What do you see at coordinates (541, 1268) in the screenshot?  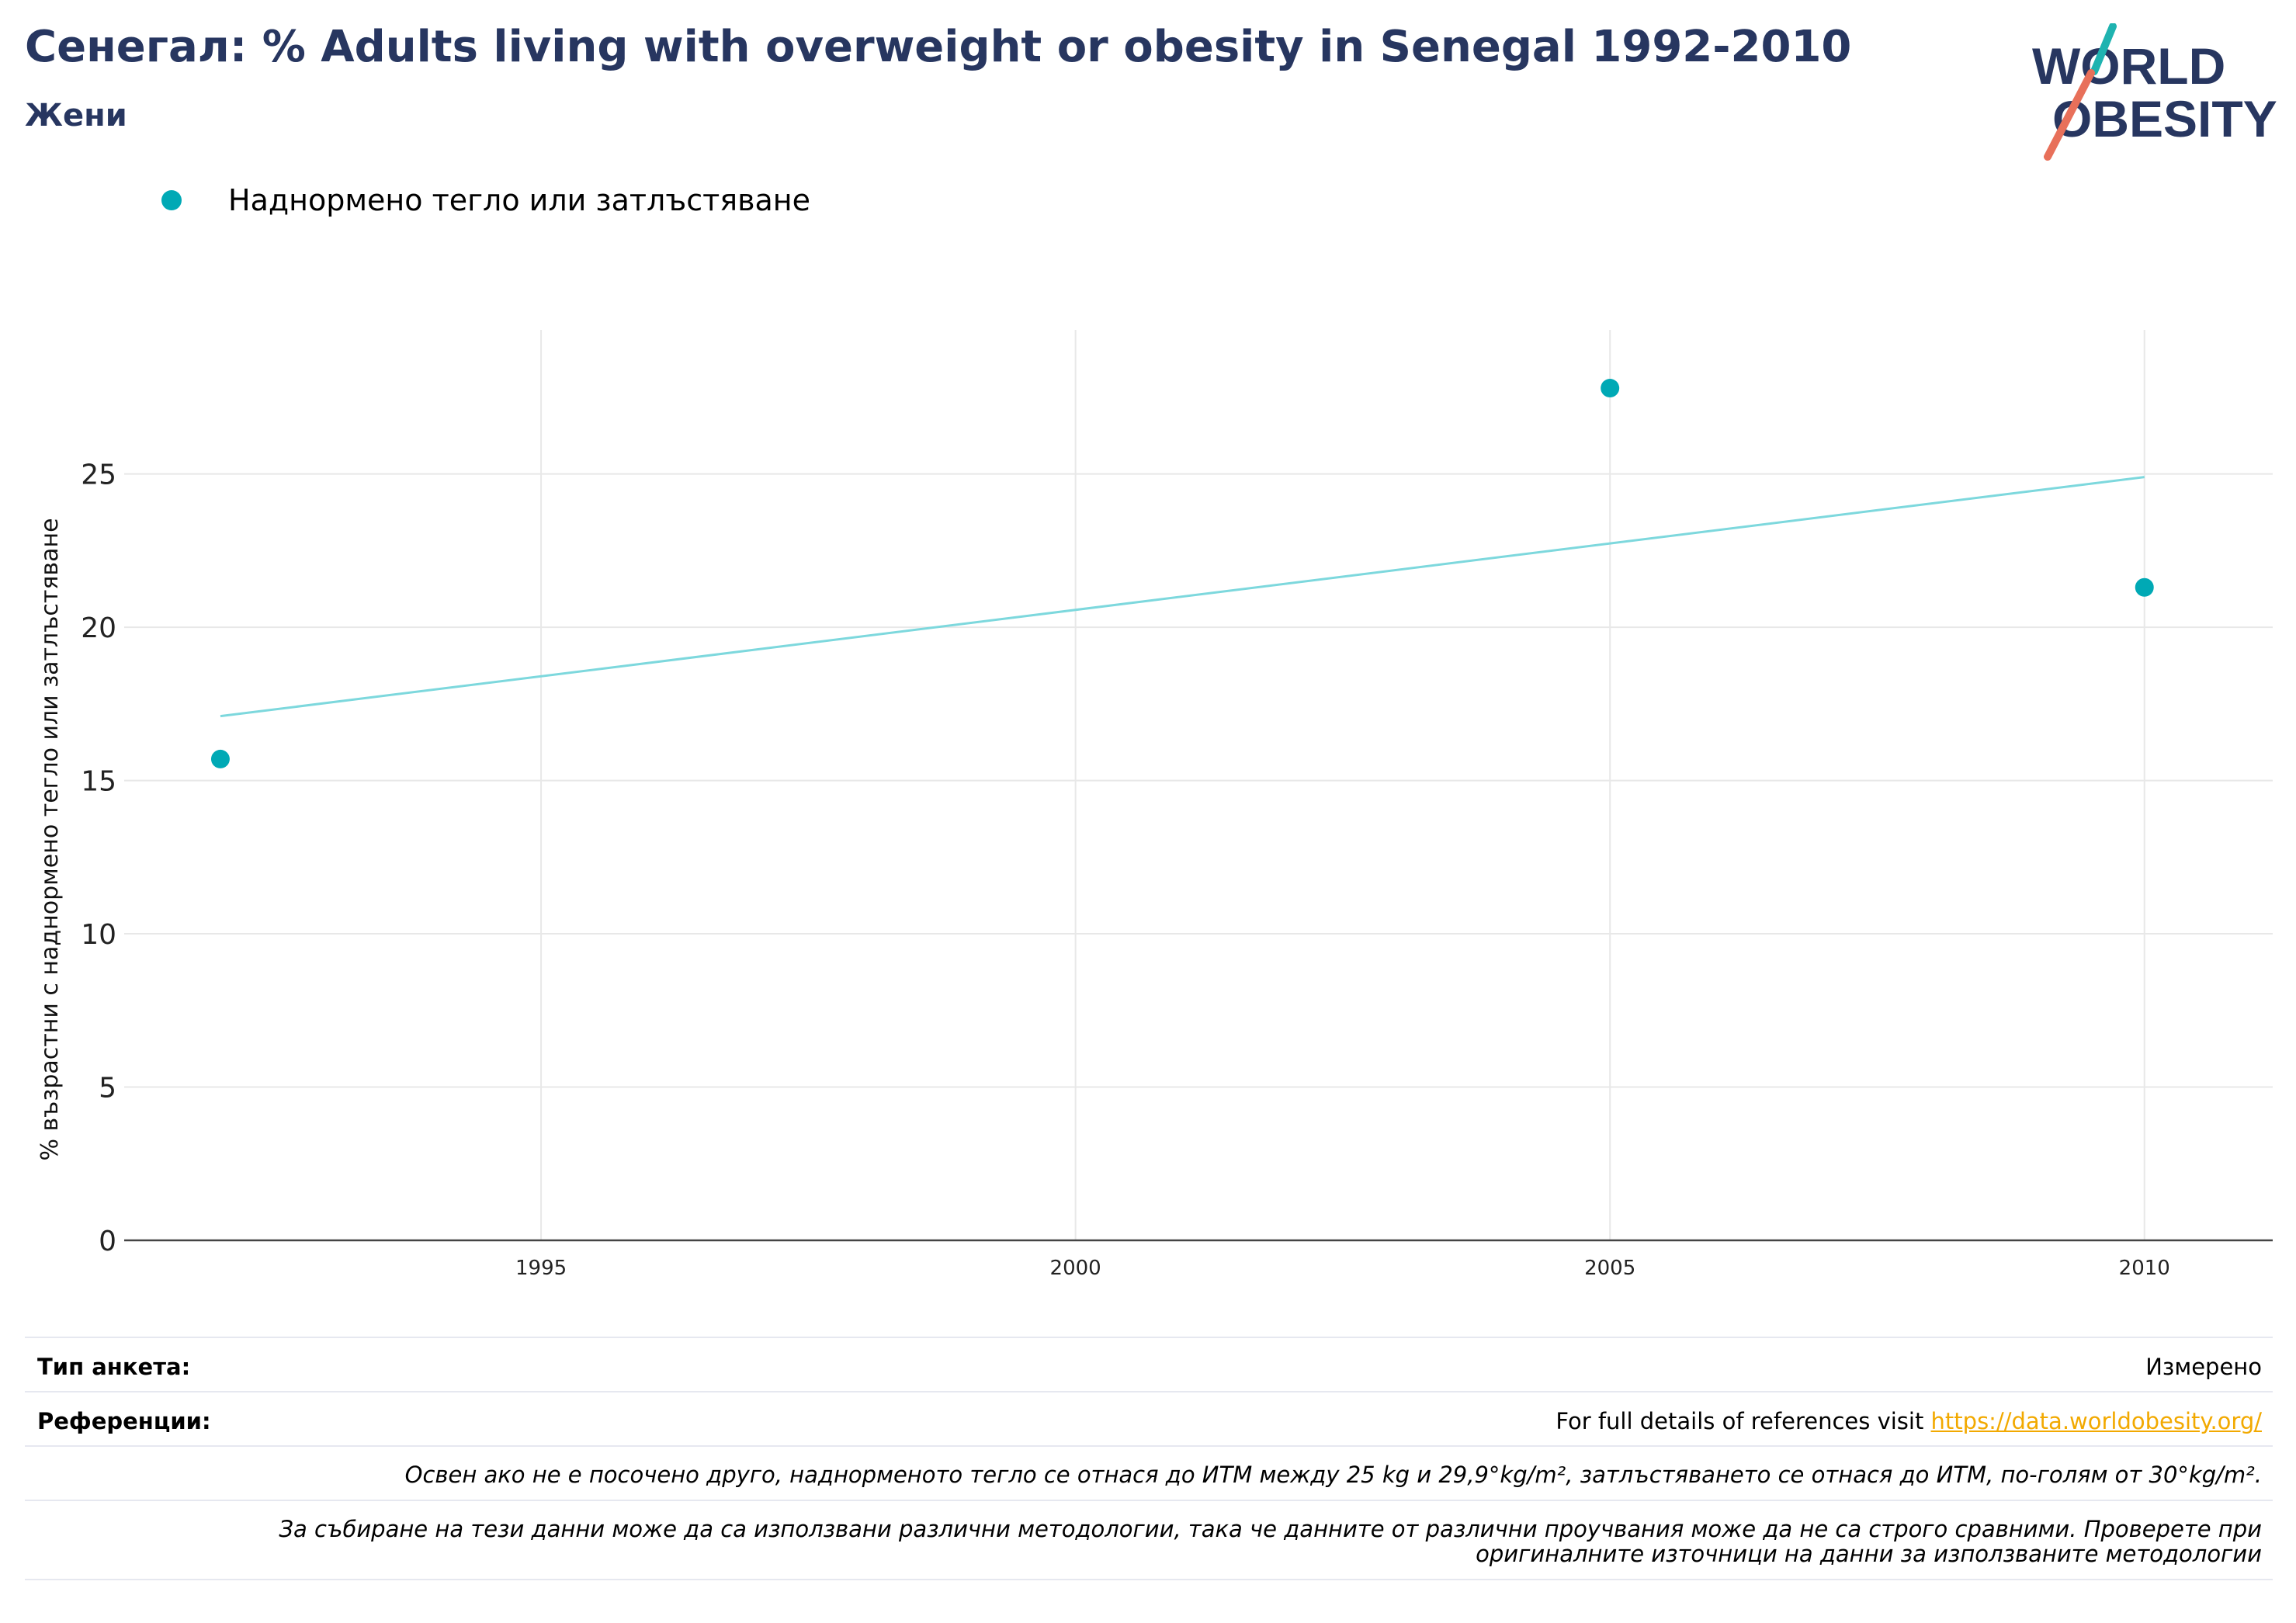 I see `x-tick-label: 1995` at bounding box center [541, 1268].